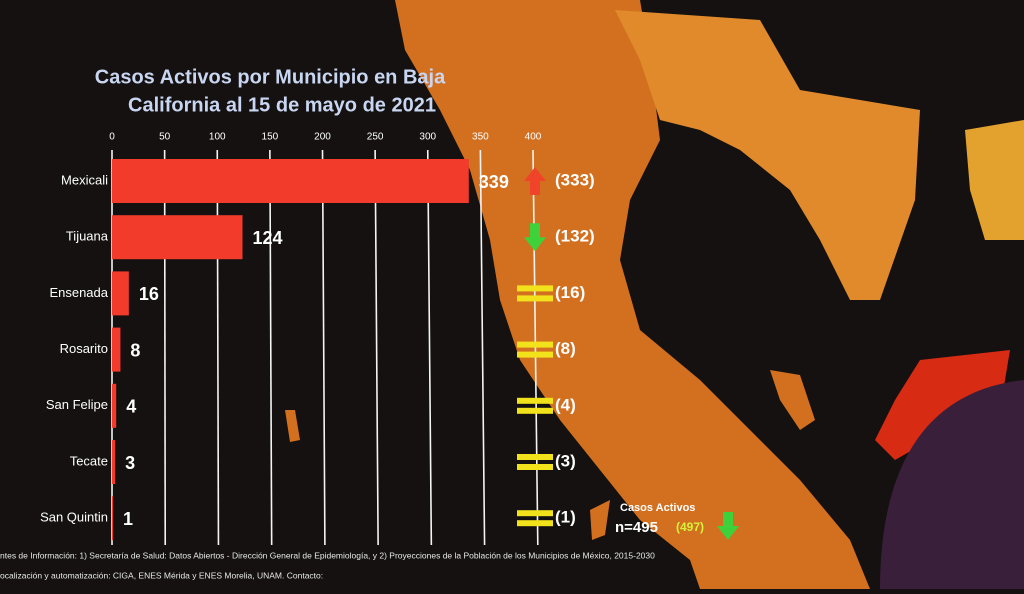  Describe the element at coordinates (494, 182) in the screenshot. I see `data-label: 339` at that location.